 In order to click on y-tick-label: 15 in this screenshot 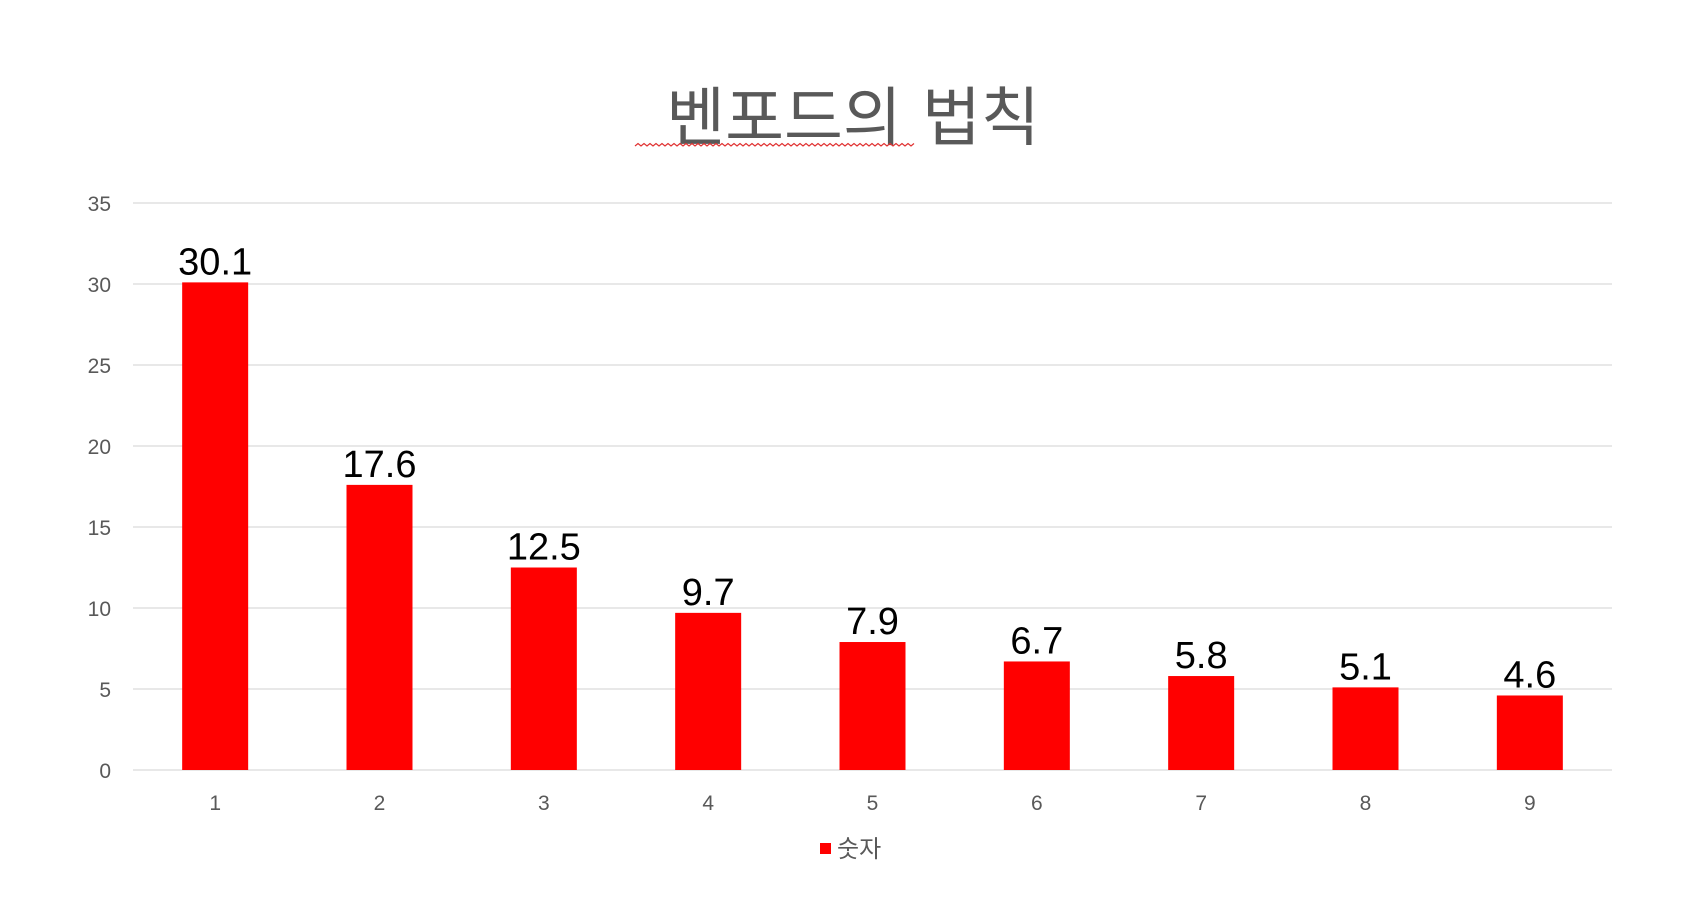, I will do `click(99, 528)`.